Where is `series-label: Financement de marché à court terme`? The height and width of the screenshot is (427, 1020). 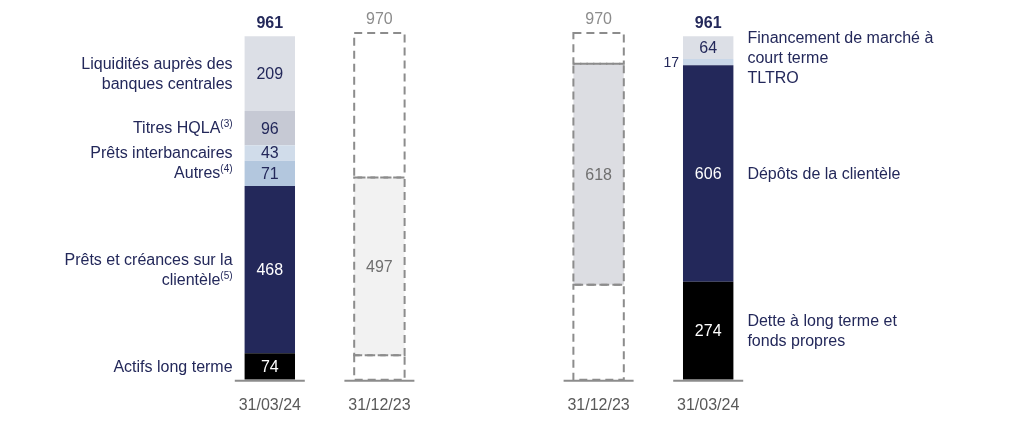
series-label: Financement de marché à court terme is located at coordinates (841, 47).